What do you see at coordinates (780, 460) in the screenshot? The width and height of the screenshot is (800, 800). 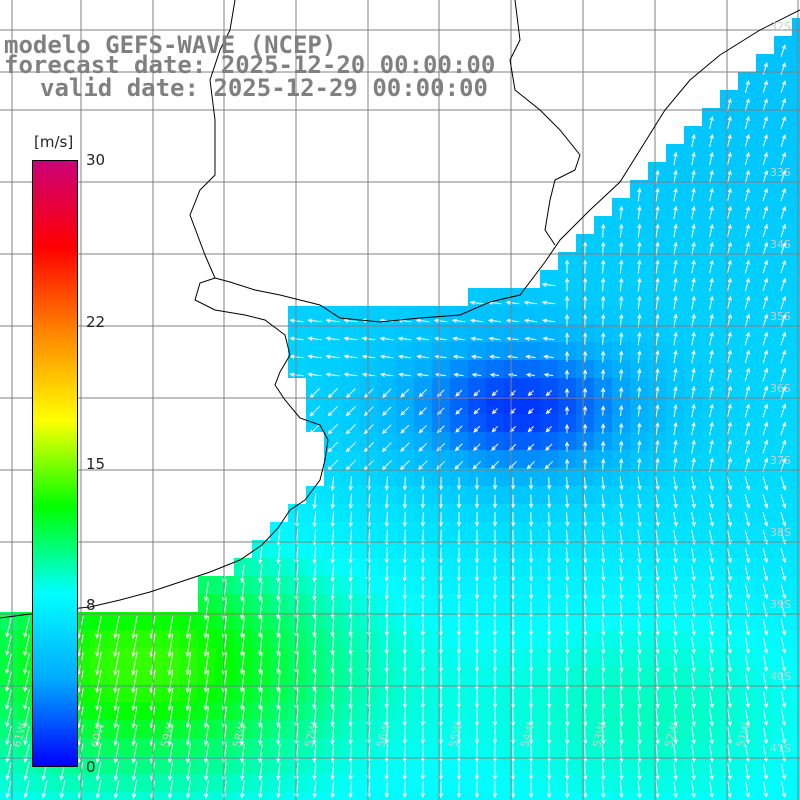 I see `latitude-label: 37S` at bounding box center [780, 460].